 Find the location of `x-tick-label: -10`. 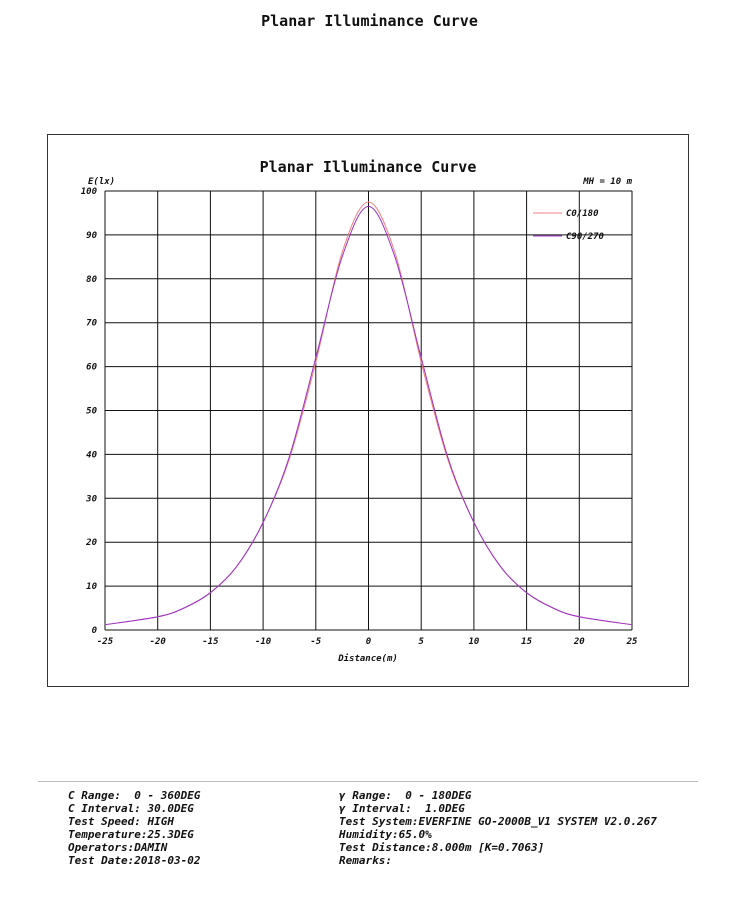

x-tick-label: -10 is located at coordinates (263, 642).